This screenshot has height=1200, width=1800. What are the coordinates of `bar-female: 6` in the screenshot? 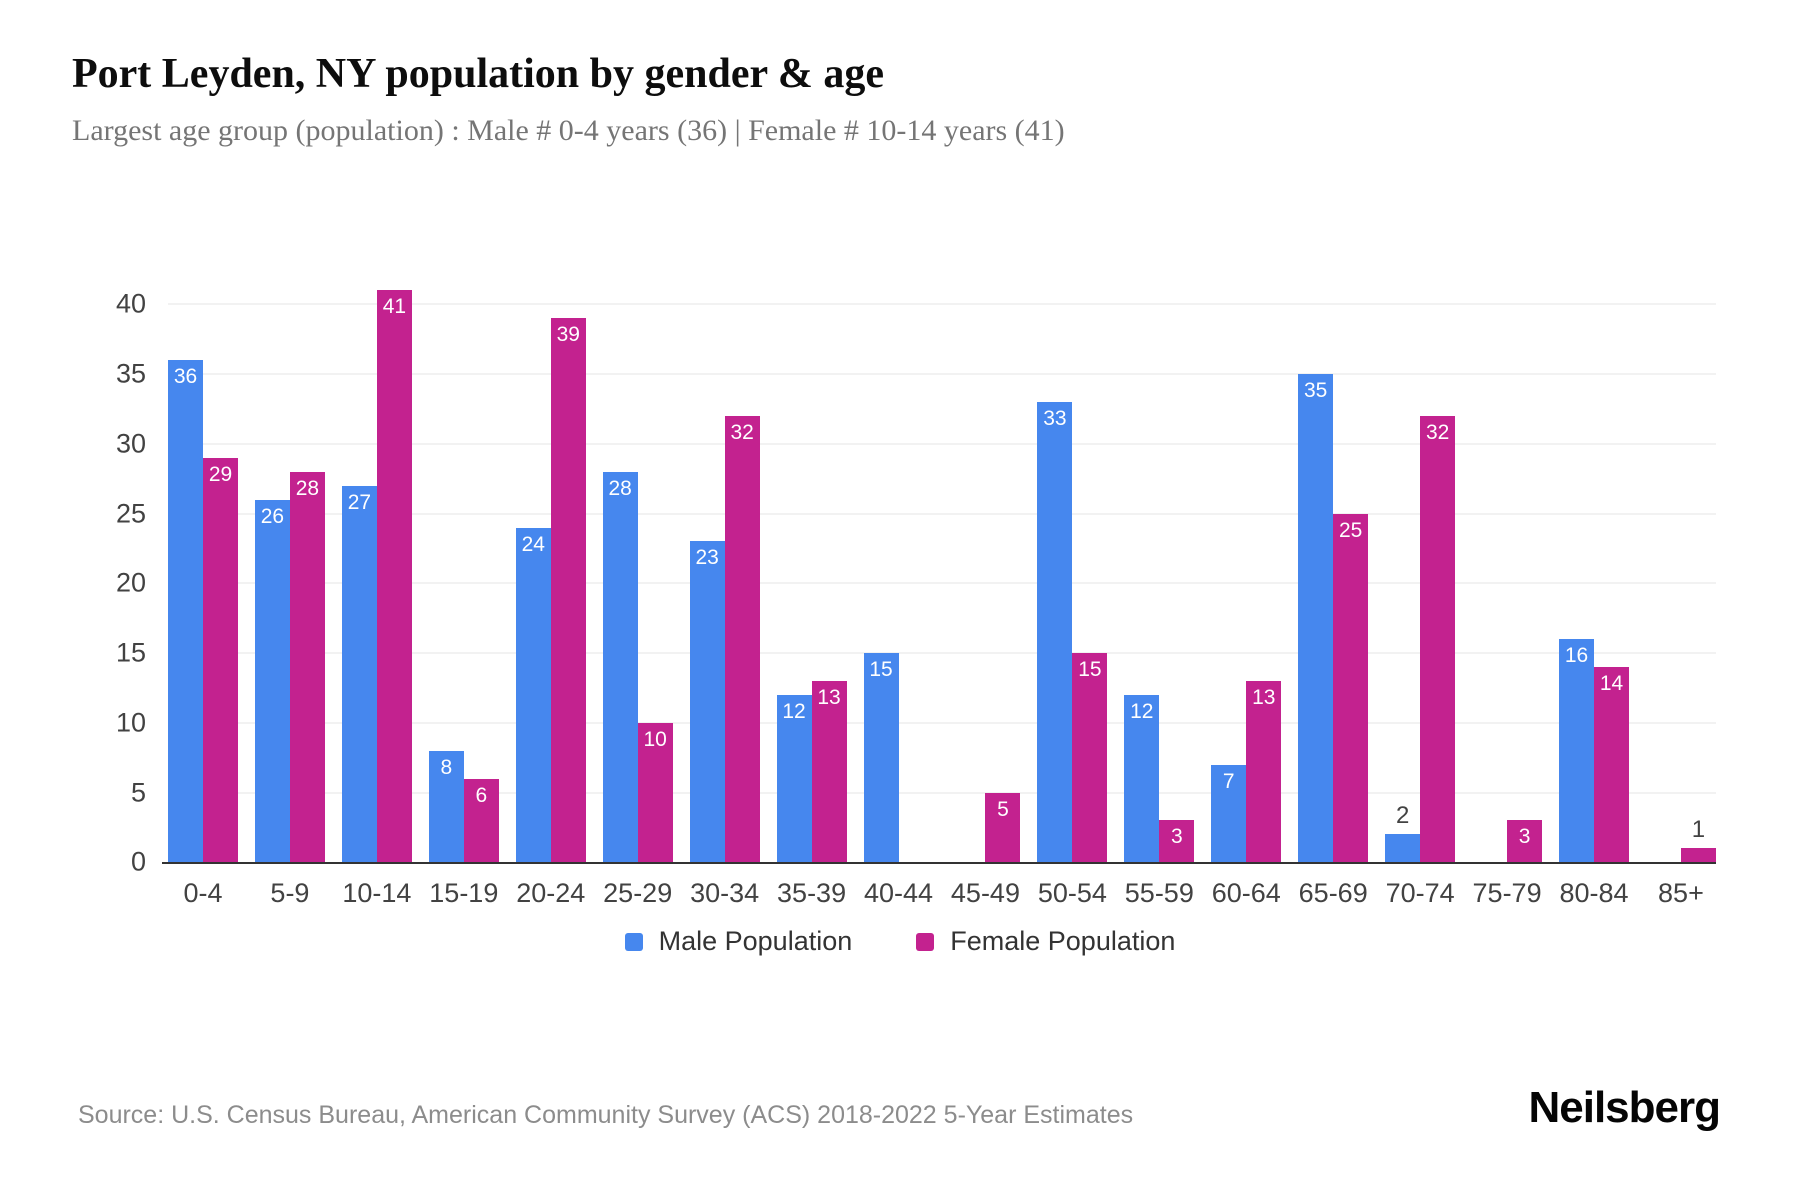 It's located at (481, 820).